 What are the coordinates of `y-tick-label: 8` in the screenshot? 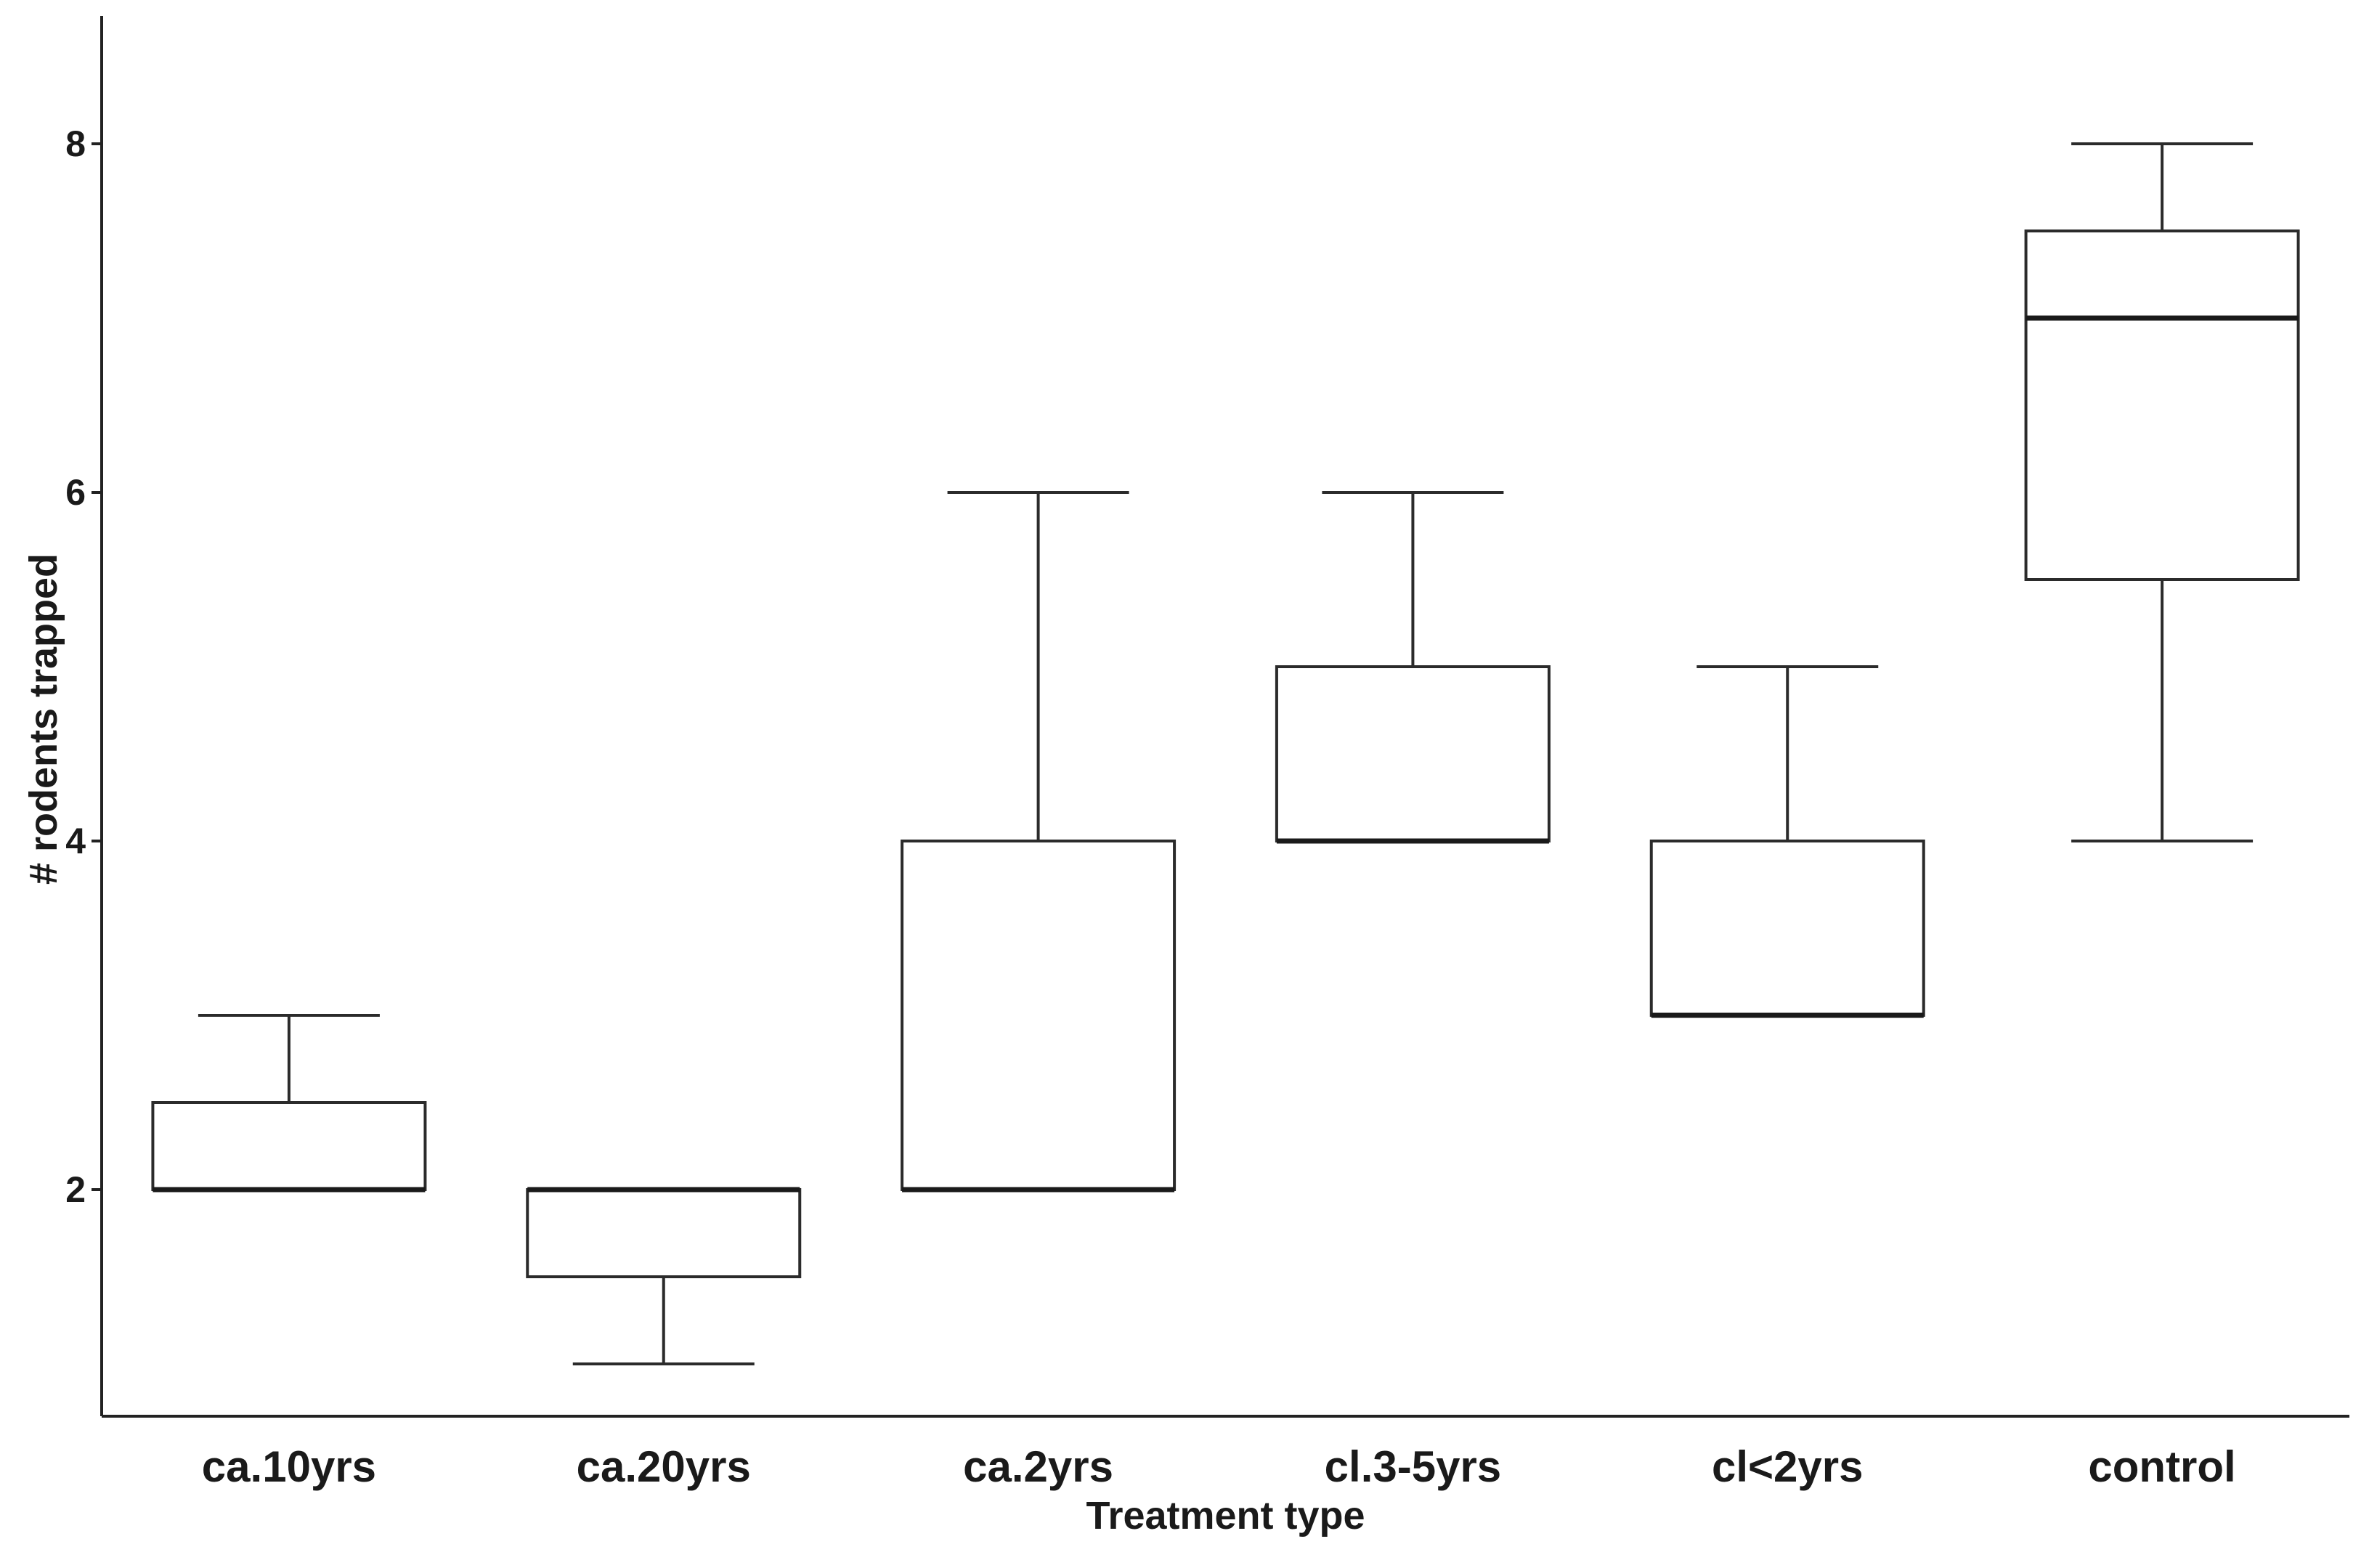 It's located at (75, 143).